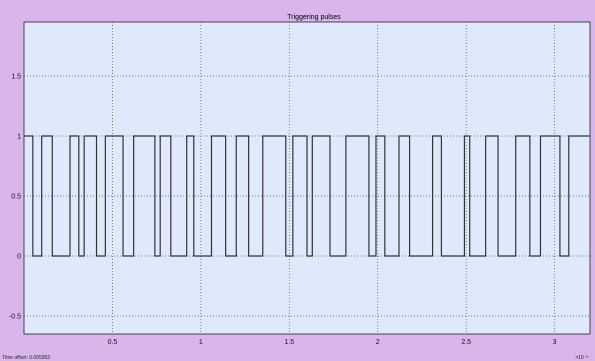  Describe the element at coordinates (19, 137) in the screenshot. I see `y-tick-label: 1` at that location.